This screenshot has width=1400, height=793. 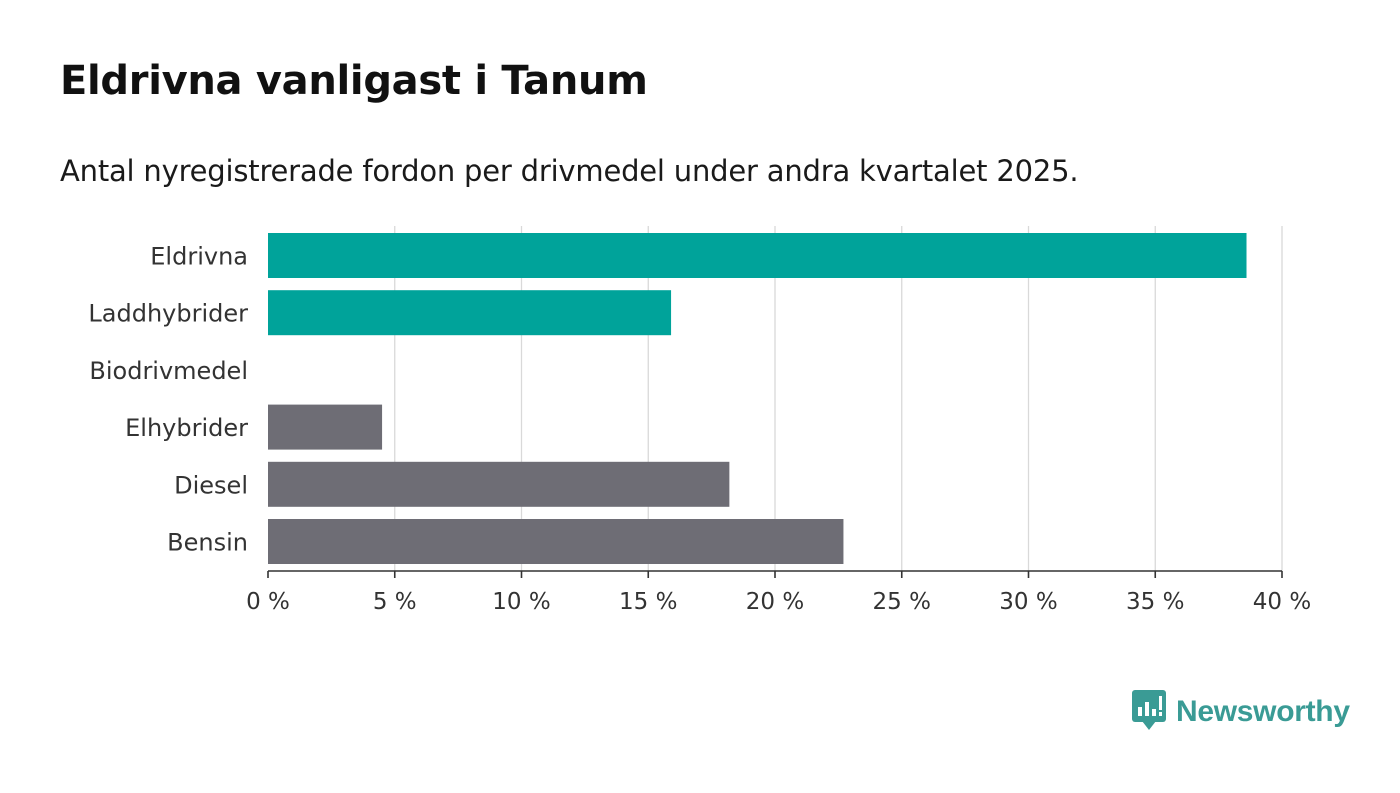 What do you see at coordinates (499, 484) in the screenshot?
I see `bar-diesel` at bounding box center [499, 484].